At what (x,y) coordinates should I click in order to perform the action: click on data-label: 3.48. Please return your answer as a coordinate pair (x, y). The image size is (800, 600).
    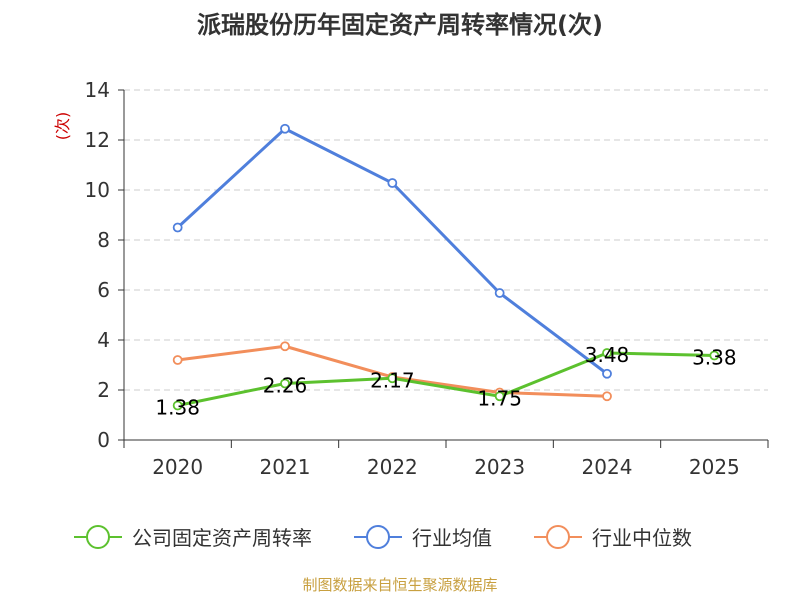
    Looking at the image, I should click on (607, 355).